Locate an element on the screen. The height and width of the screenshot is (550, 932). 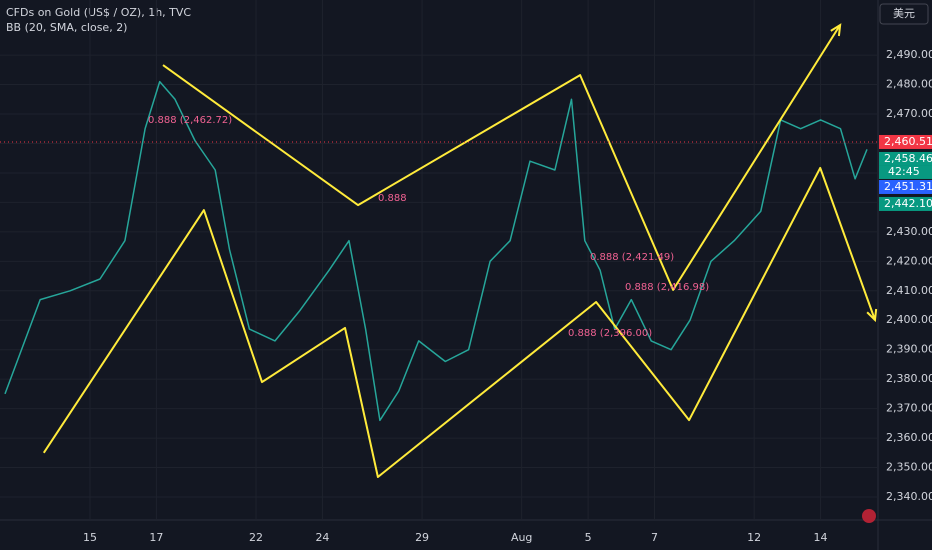
x-tick-label: Aug is located at coordinates (521, 537).